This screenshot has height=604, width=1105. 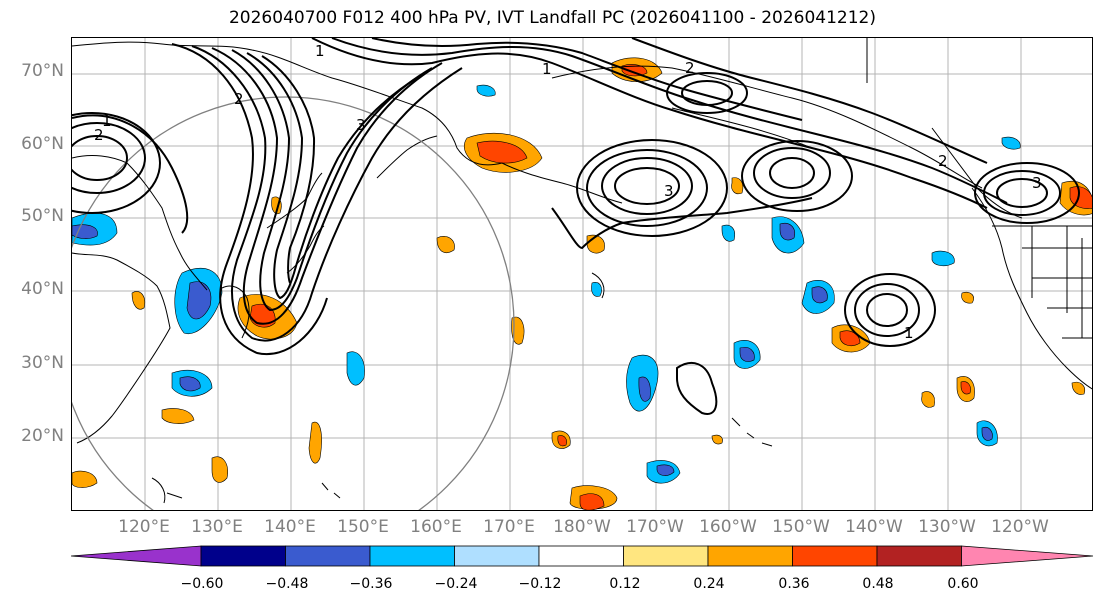 What do you see at coordinates (42, 71) in the screenshot?
I see `lat-label: 70°N` at bounding box center [42, 71].